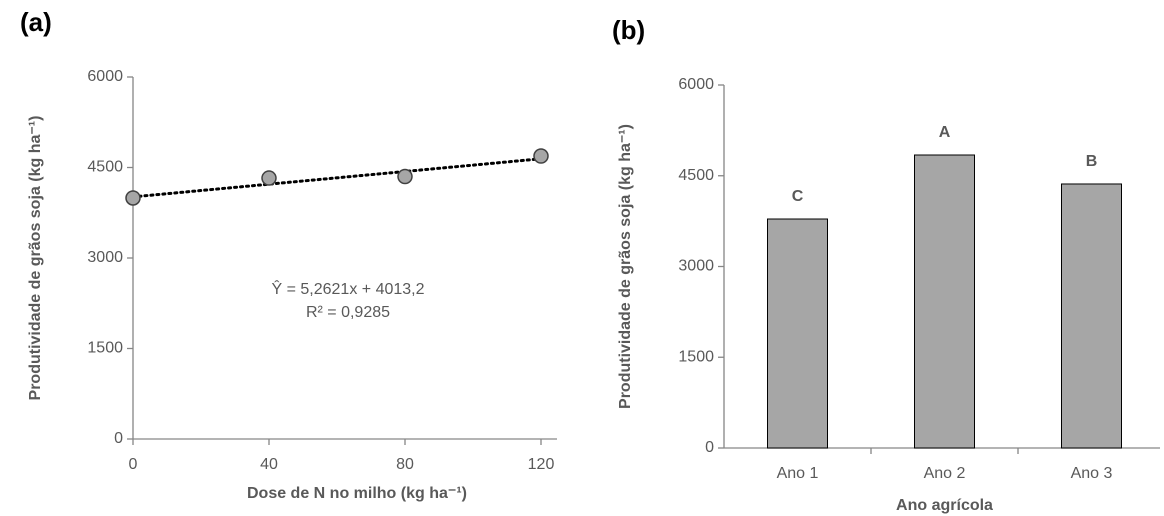  What do you see at coordinates (133, 464) in the screenshot?
I see `x-tick-label: 0` at bounding box center [133, 464].